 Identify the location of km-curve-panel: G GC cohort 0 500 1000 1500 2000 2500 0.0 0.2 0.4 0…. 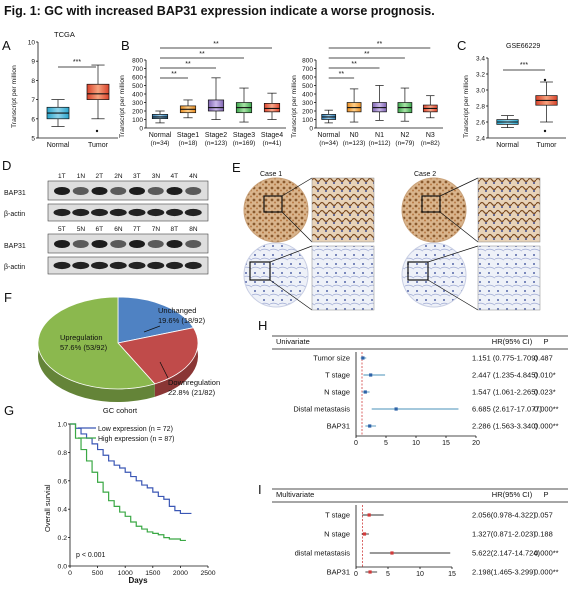
(110, 494).